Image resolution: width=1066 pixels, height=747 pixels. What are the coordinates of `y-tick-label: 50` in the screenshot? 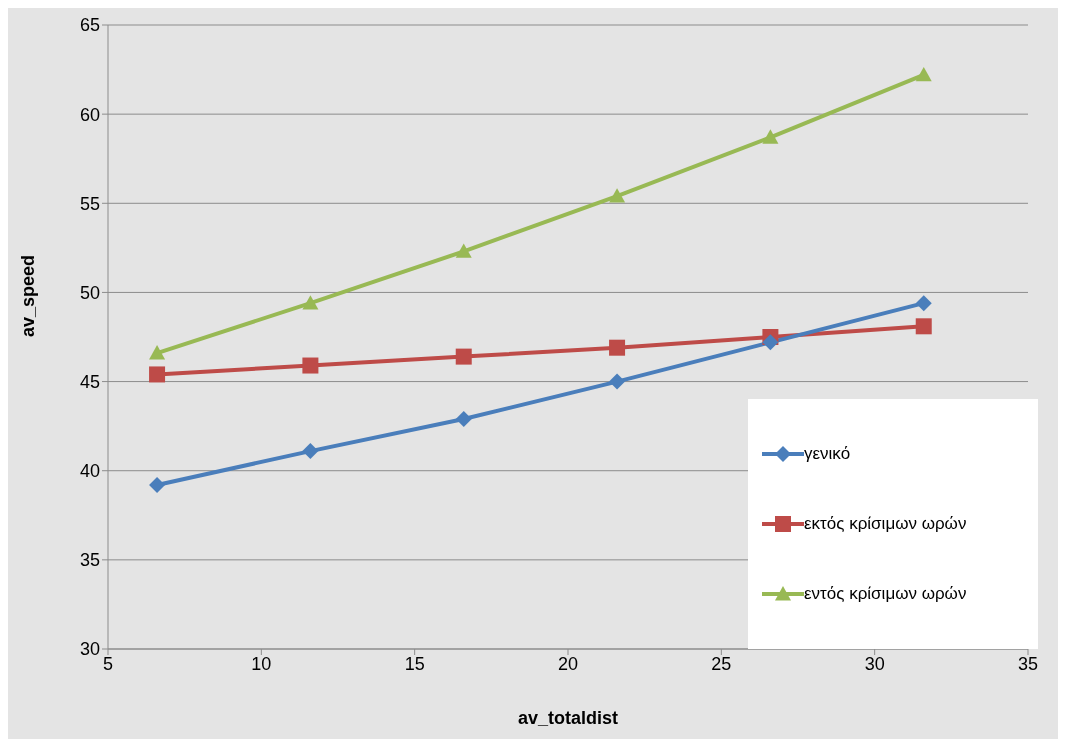 It's located at (89, 292).